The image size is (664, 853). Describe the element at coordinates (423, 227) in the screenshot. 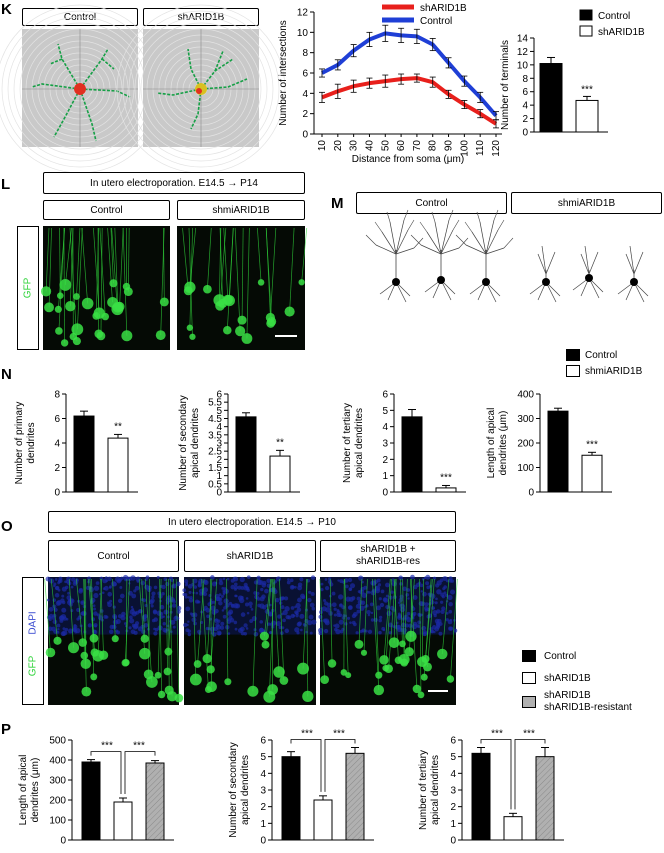

I see `tertiary-branch` at that location.